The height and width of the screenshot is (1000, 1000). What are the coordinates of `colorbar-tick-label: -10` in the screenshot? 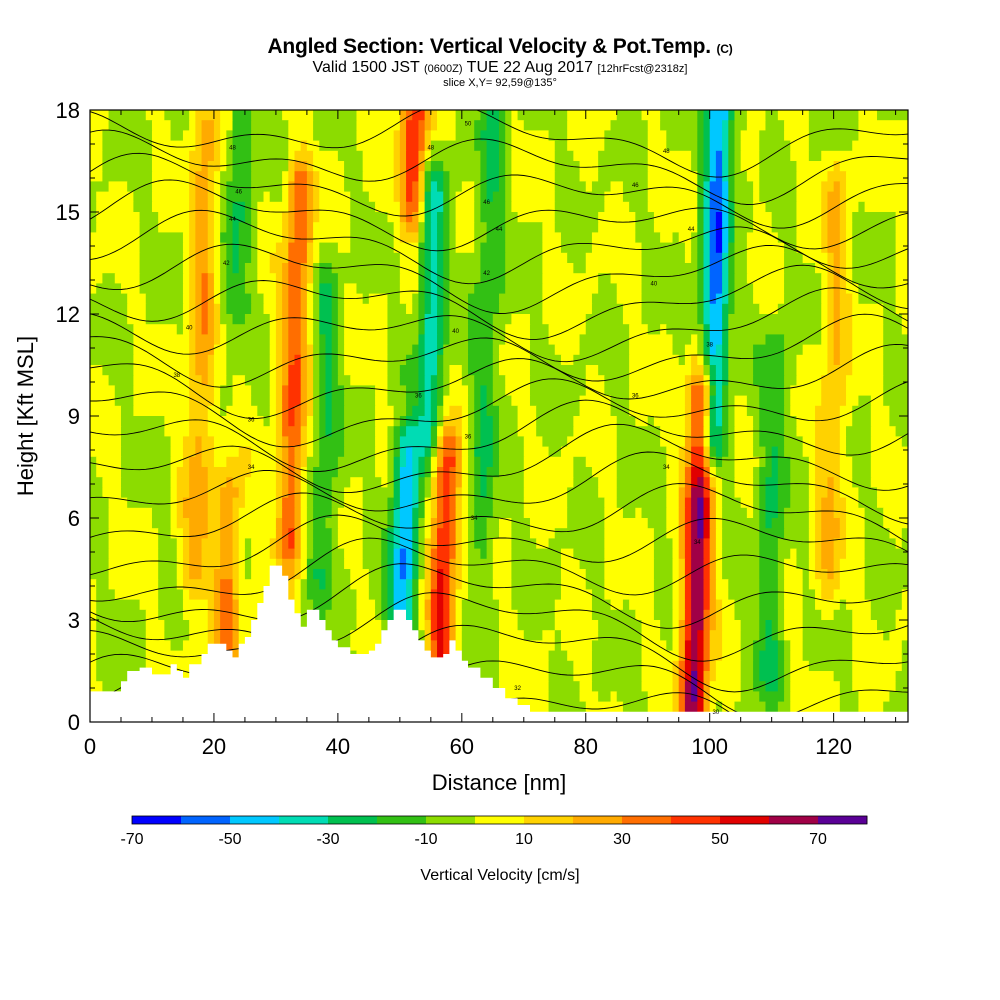 It's located at (425, 839).